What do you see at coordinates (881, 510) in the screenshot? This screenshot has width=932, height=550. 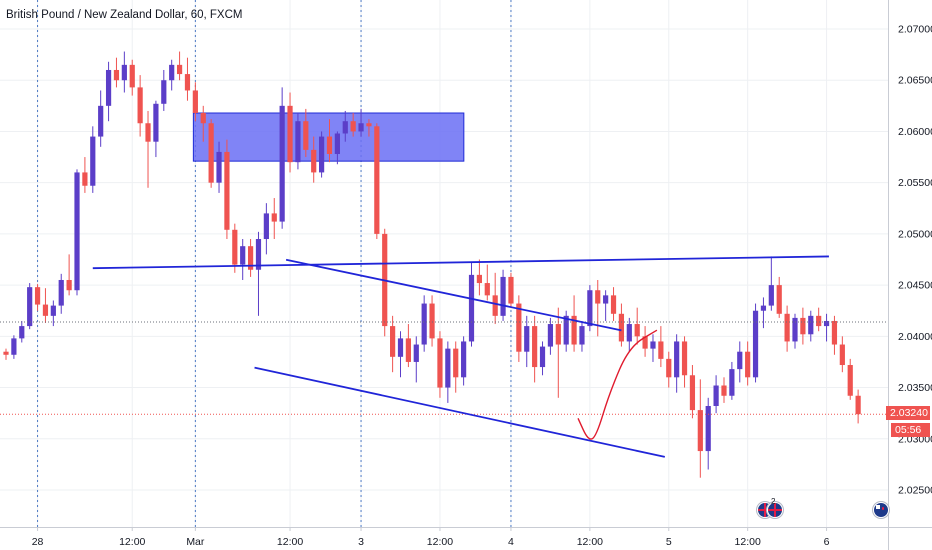 I see `event-flag-nz-icon` at bounding box center [881, 510].